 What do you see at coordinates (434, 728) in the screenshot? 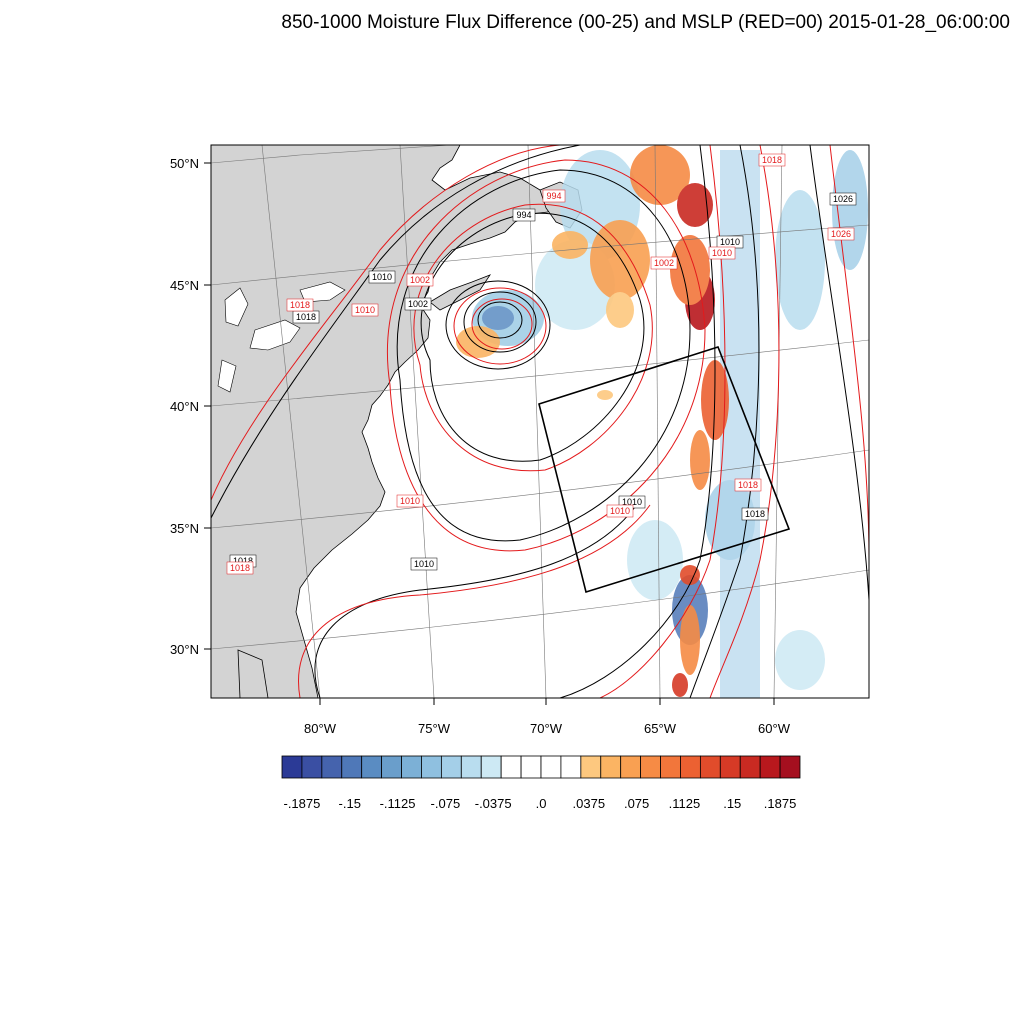
I see `lon-tick-label: 75°W` at bounding box center [434, 728].